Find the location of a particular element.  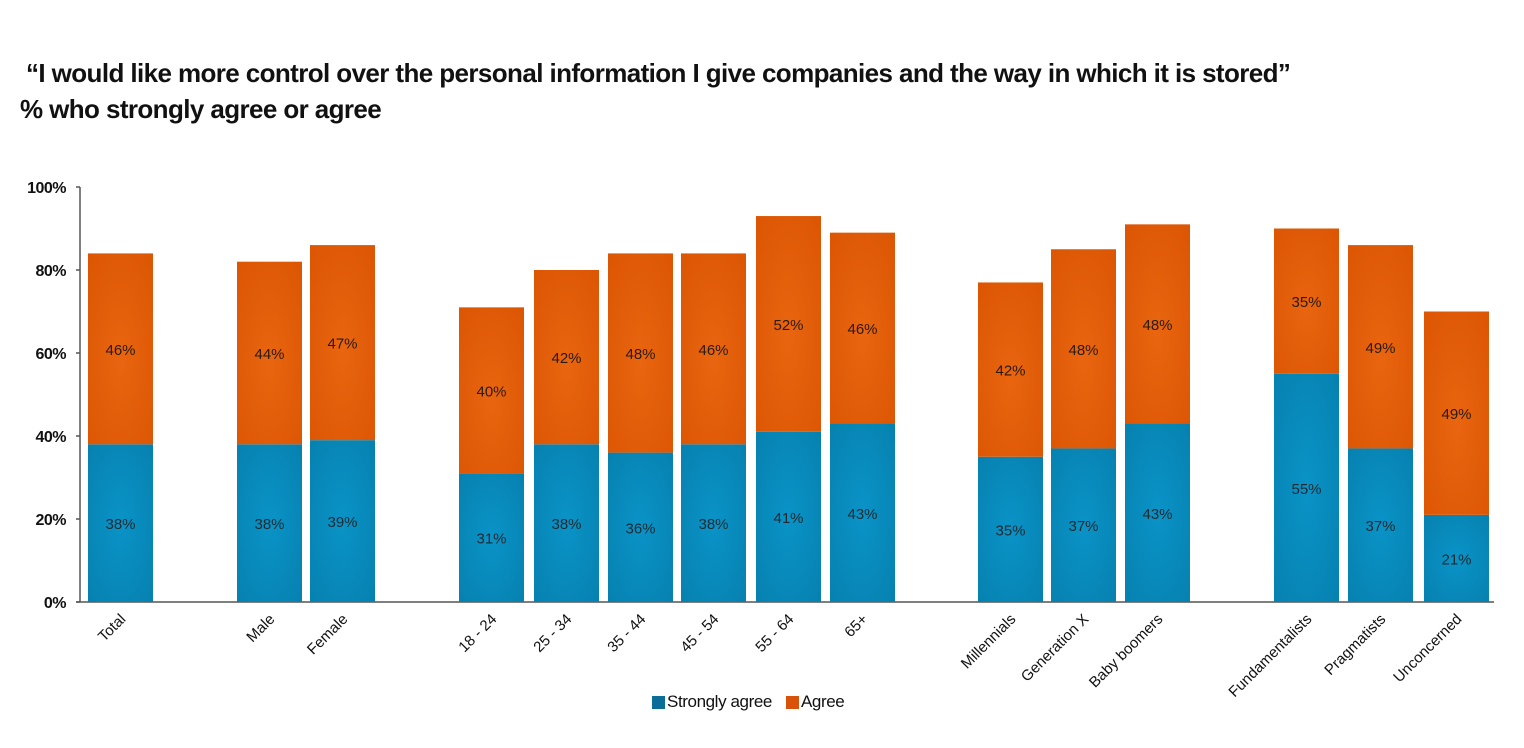

y-tick-label: 20% is located at coordinates (50, 520).